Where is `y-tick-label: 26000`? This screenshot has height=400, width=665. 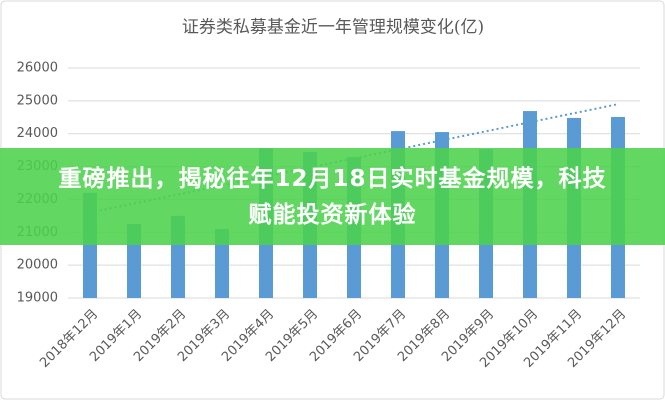 y-tick-label: 26000 is located at coordinates (37, 68).